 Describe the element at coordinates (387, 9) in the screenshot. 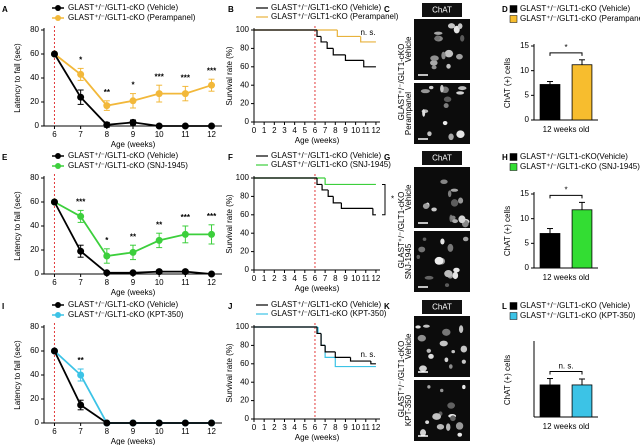

I see `panel-label: C` at that location.